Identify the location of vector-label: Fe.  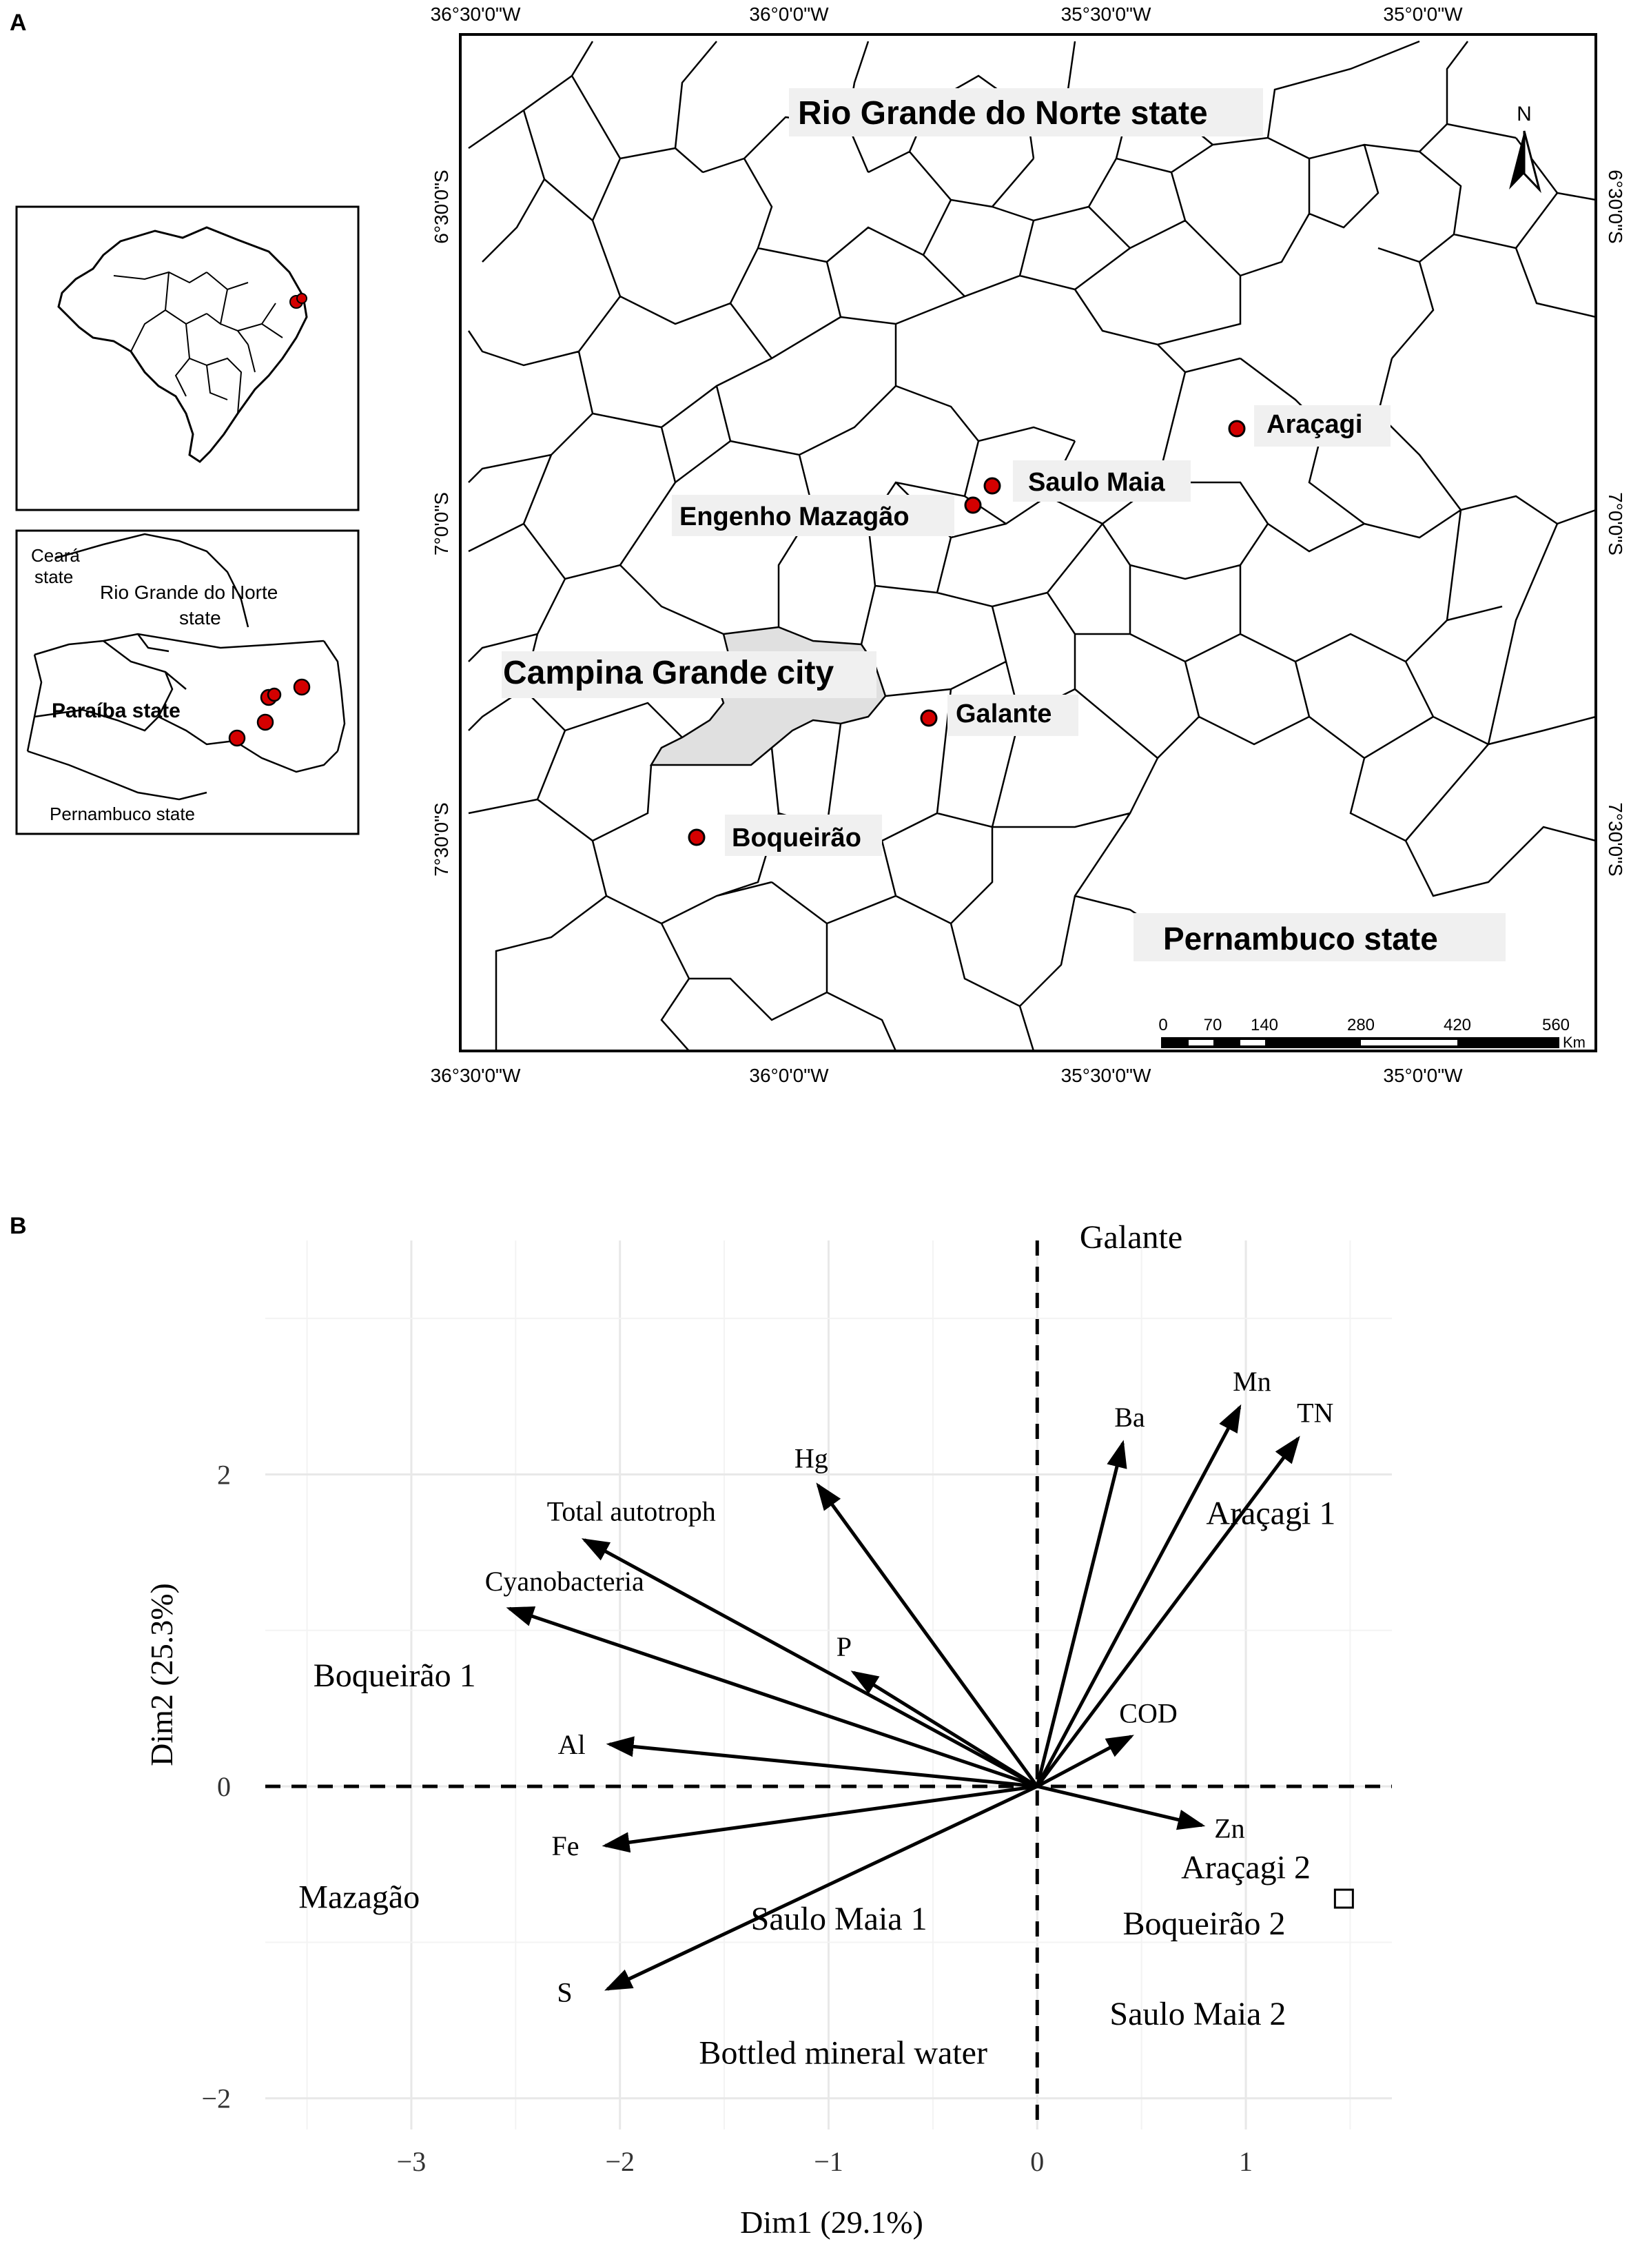
(565, 1845).